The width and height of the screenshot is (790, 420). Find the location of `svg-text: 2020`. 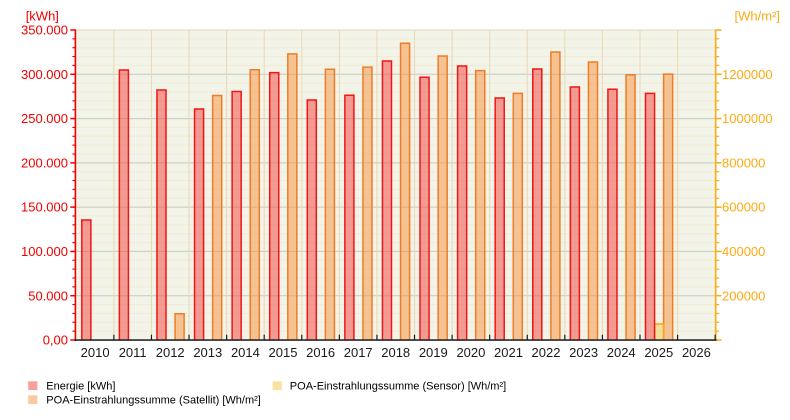

svg-text: 2020 is located at coordinates (470, 352).